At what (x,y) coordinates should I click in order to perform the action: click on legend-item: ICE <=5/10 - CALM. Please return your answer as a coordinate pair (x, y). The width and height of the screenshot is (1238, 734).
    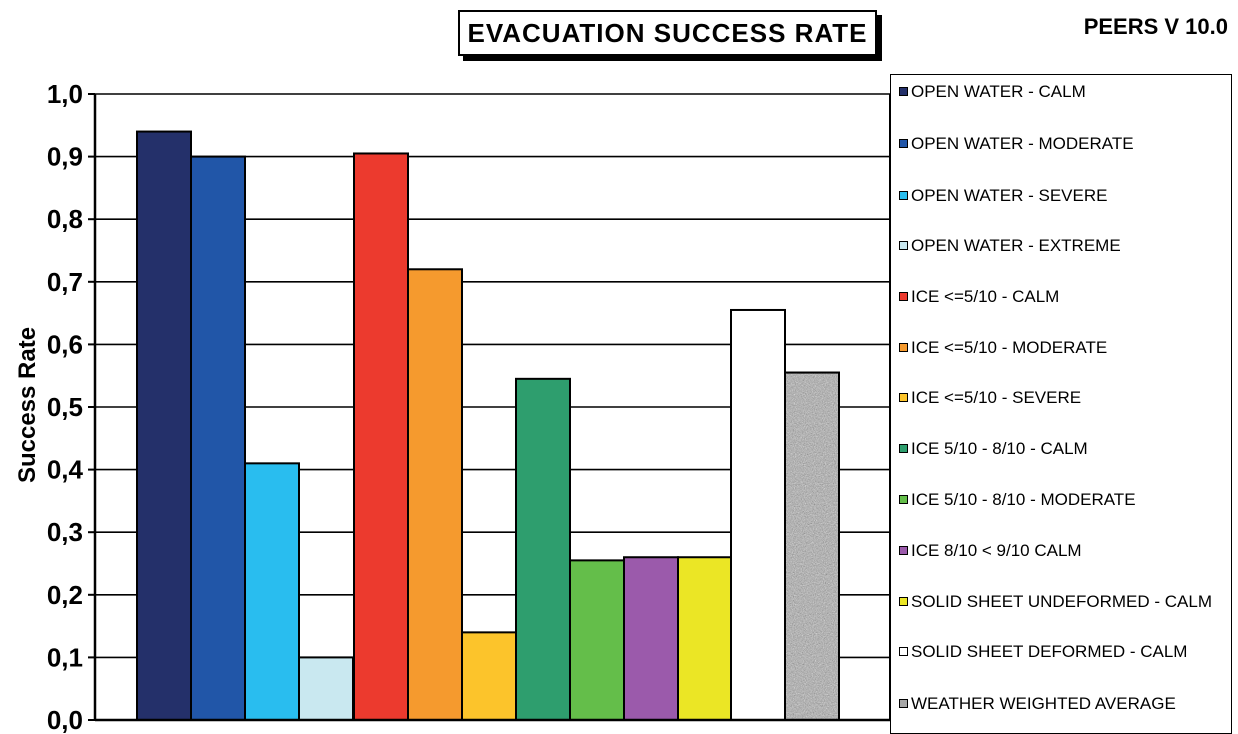
    Looking at the image, I should click on (1061, 296).